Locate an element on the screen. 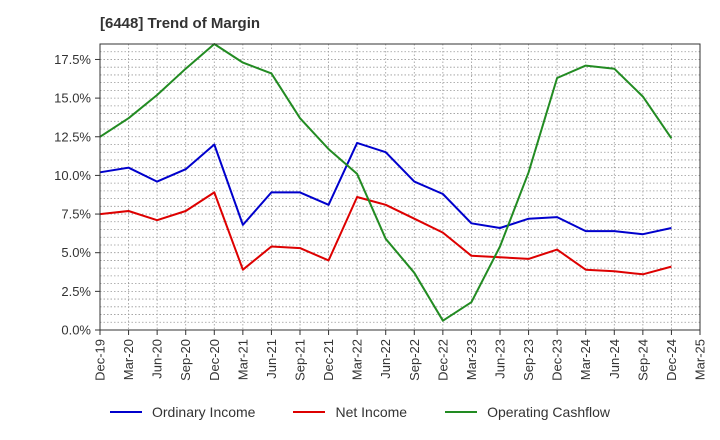 This screenshot has width=720, height=440. x-tick-label: Sep-23 is located at coordinates (528, 360).